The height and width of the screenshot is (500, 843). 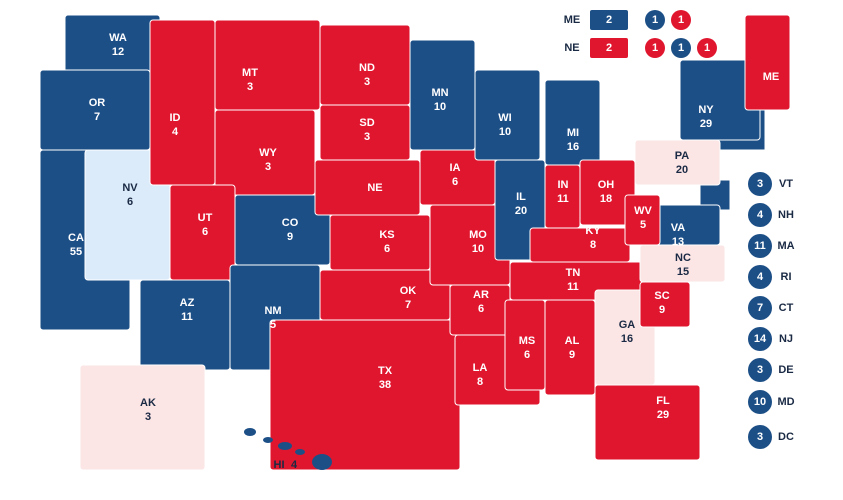 What do you see at coordinates (572, 341) in the screenshot?
I see `state-abbr: AL` at bounding box center [572, 341].